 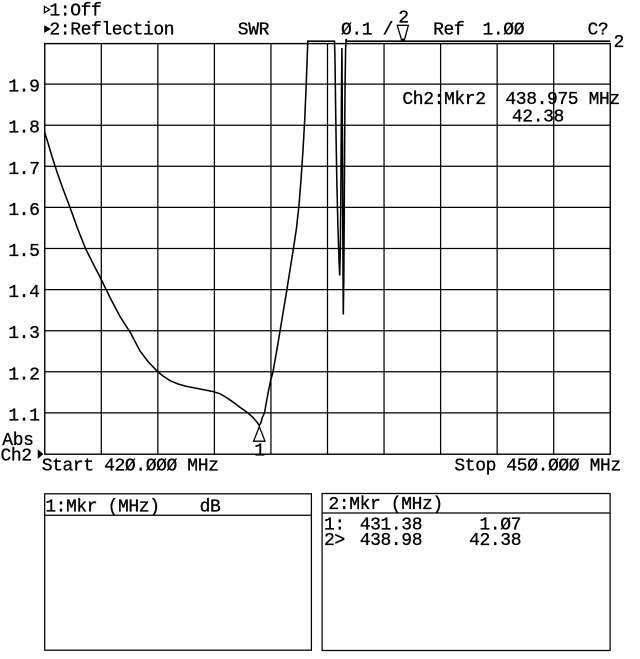 I want to click on svg-text: 438.98, so click(x=391, y=541).